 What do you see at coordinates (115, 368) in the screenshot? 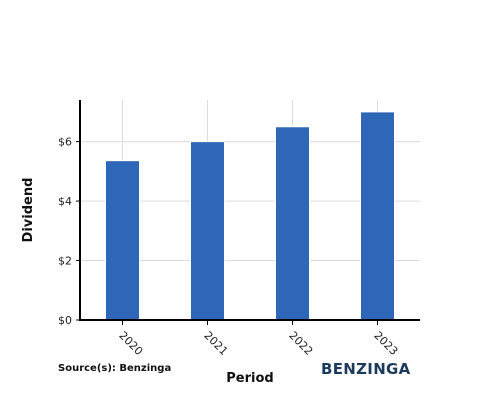
I see `source-label: Source(s): Benzinga` at bounding box center [115, 368].